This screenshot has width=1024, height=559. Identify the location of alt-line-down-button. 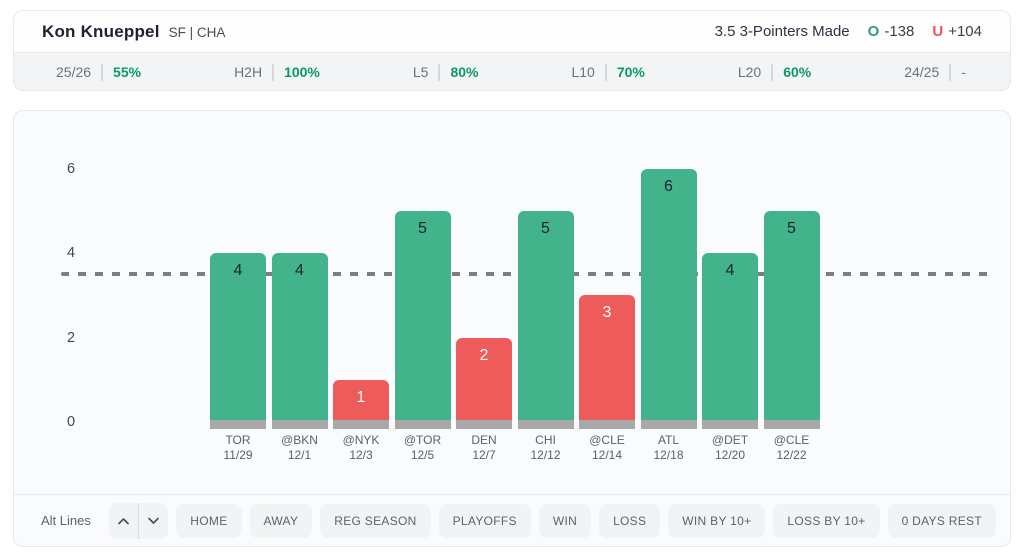
(154, 520).